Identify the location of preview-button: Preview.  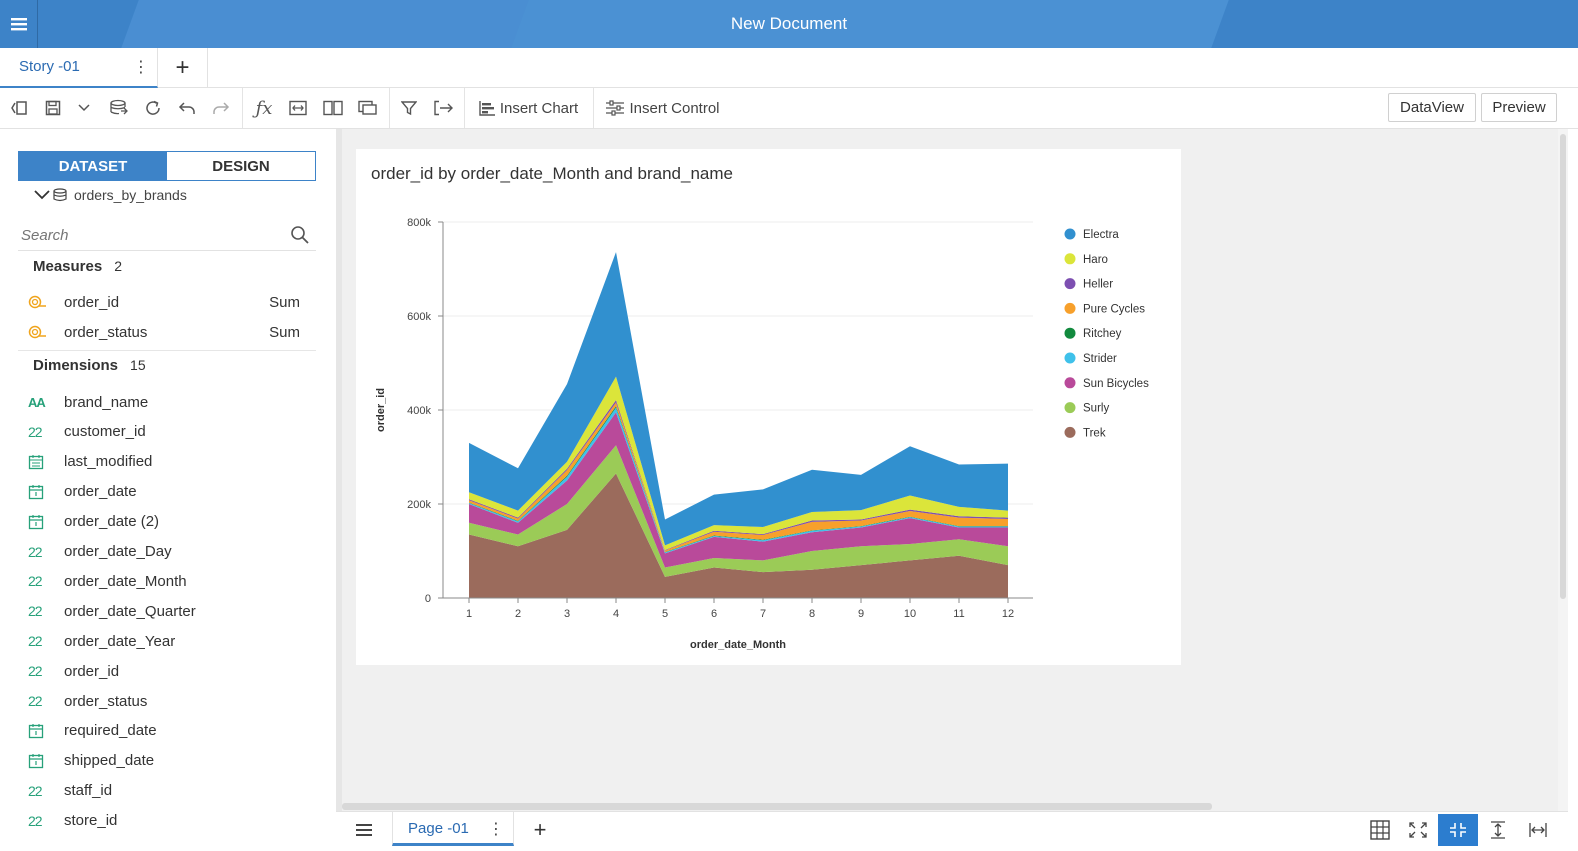
(1519, 107).